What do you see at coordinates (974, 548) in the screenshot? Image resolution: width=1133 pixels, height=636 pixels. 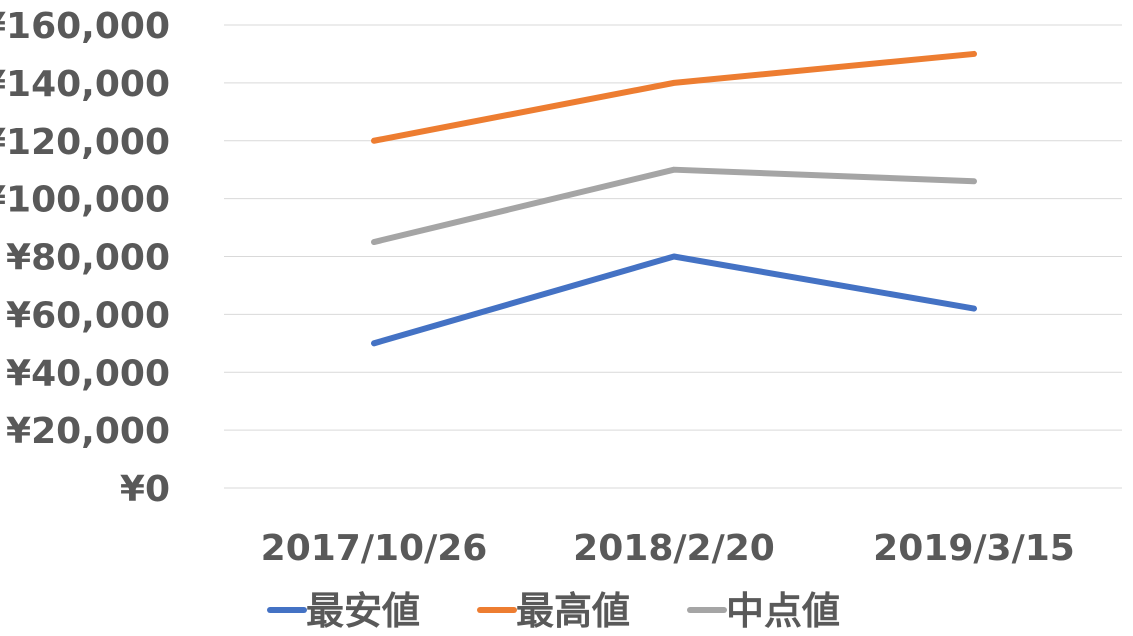 I see `x-tick-label: 2019/3/15` at bounding box center [974, 548].